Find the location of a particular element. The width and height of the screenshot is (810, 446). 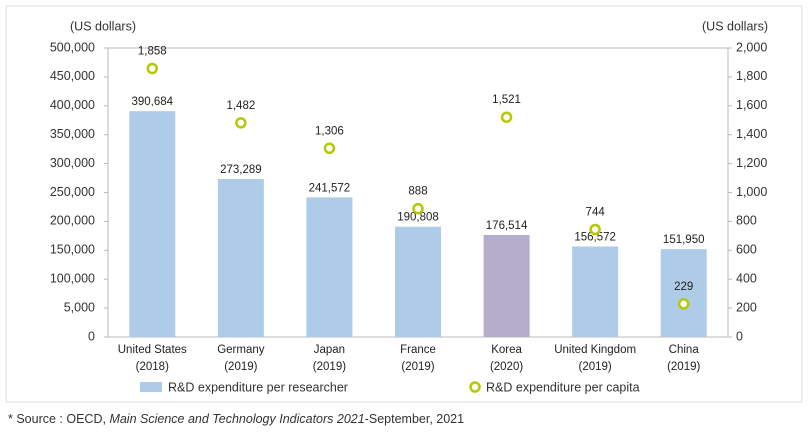

bar-value-label: 190,808 is located at coordinates (418, 218).